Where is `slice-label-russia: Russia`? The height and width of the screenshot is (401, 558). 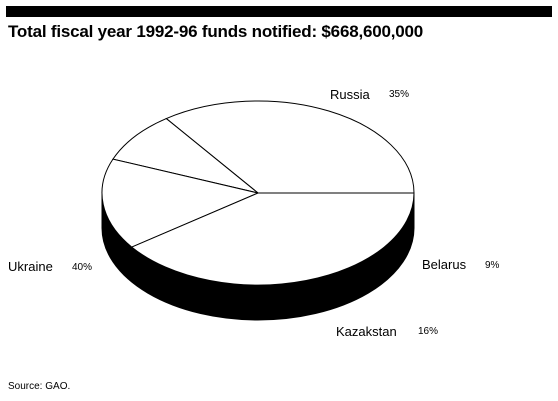 slice-label-russia: Russia is located at coordinates (350, 94).